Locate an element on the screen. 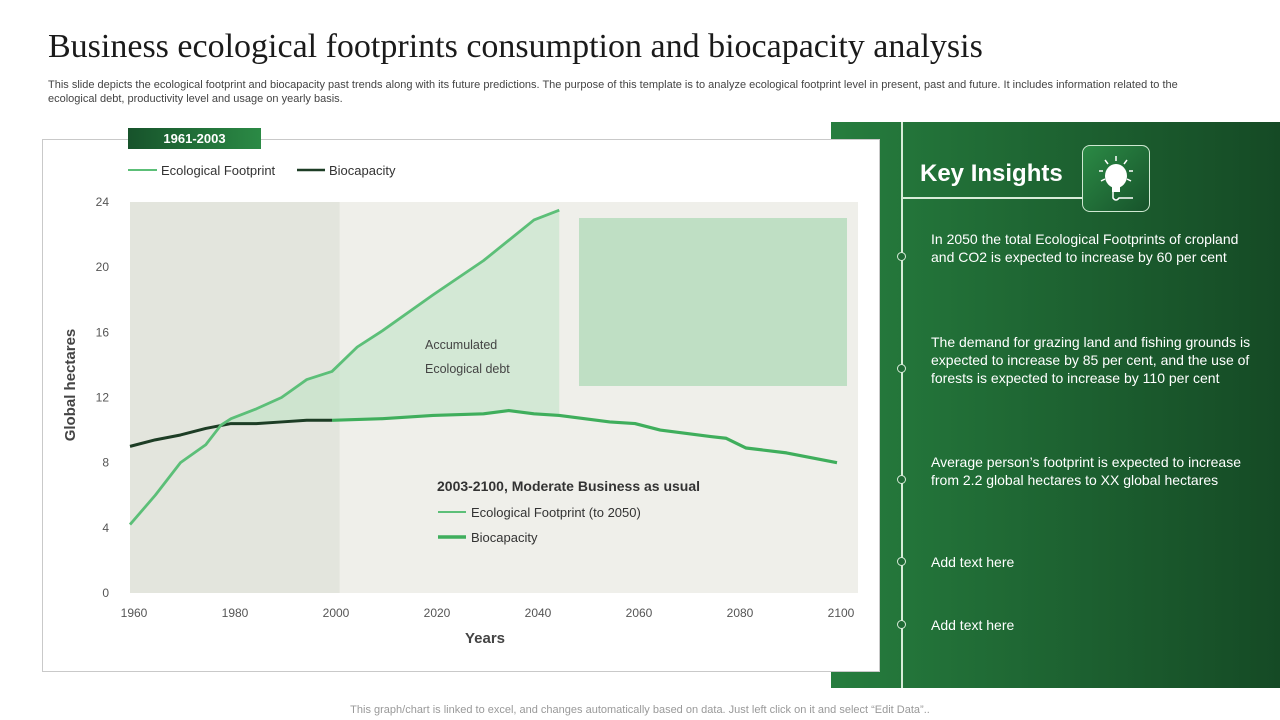 The height and width of the screenshot is (720, 1280). biocapacity-historic-line is located at coordinates (230, 433).